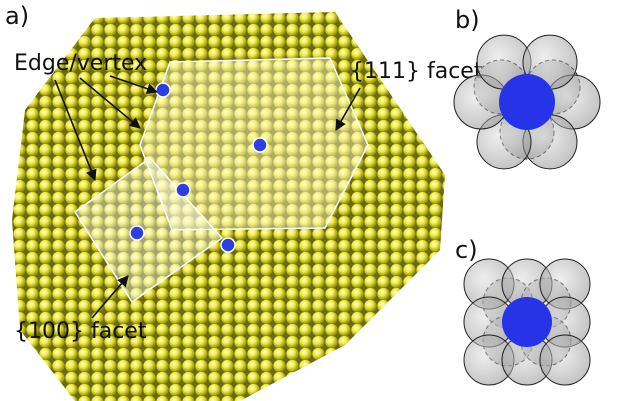 This screenshot has width=627, height=401. What do you see at coordinates (80, 331) in the screenshot?
I see `annotation: {100} facet` at bounding box center [80, 331].